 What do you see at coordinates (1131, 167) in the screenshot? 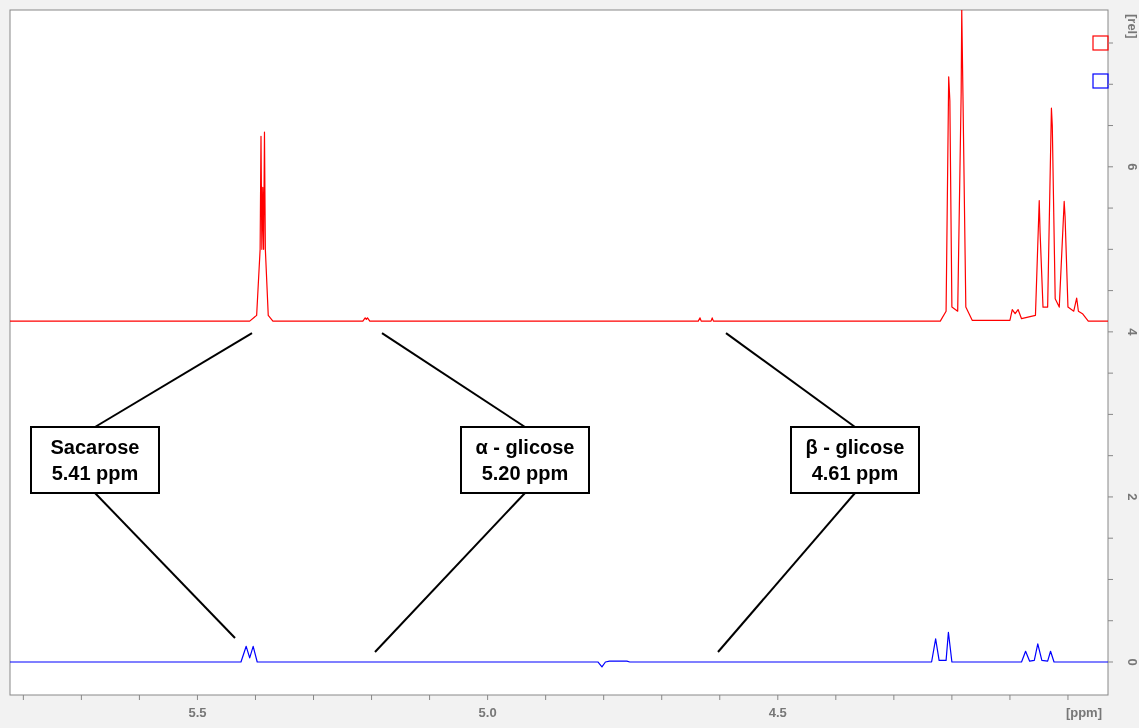
I see `y-tick-label: 6` at bounding box center [1131, 167].